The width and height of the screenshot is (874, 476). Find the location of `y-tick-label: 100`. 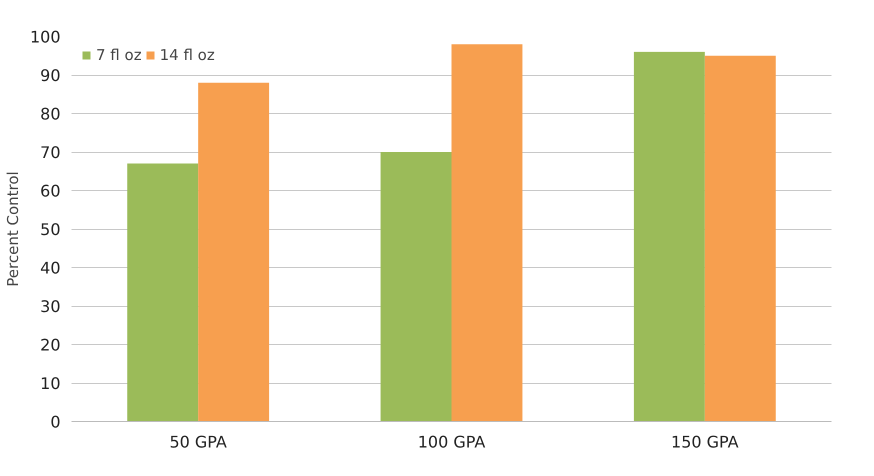

y-tick-label: 100 is located at coordinates (45, 37).